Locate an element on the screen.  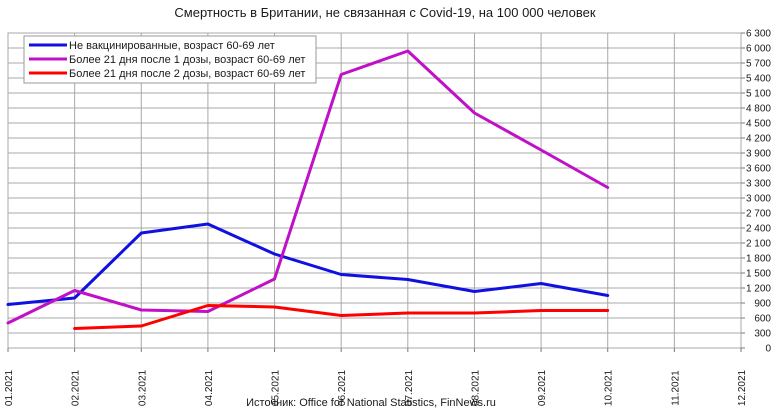
x-tick-label: 05.2021 is located at coordinates (276, 387).